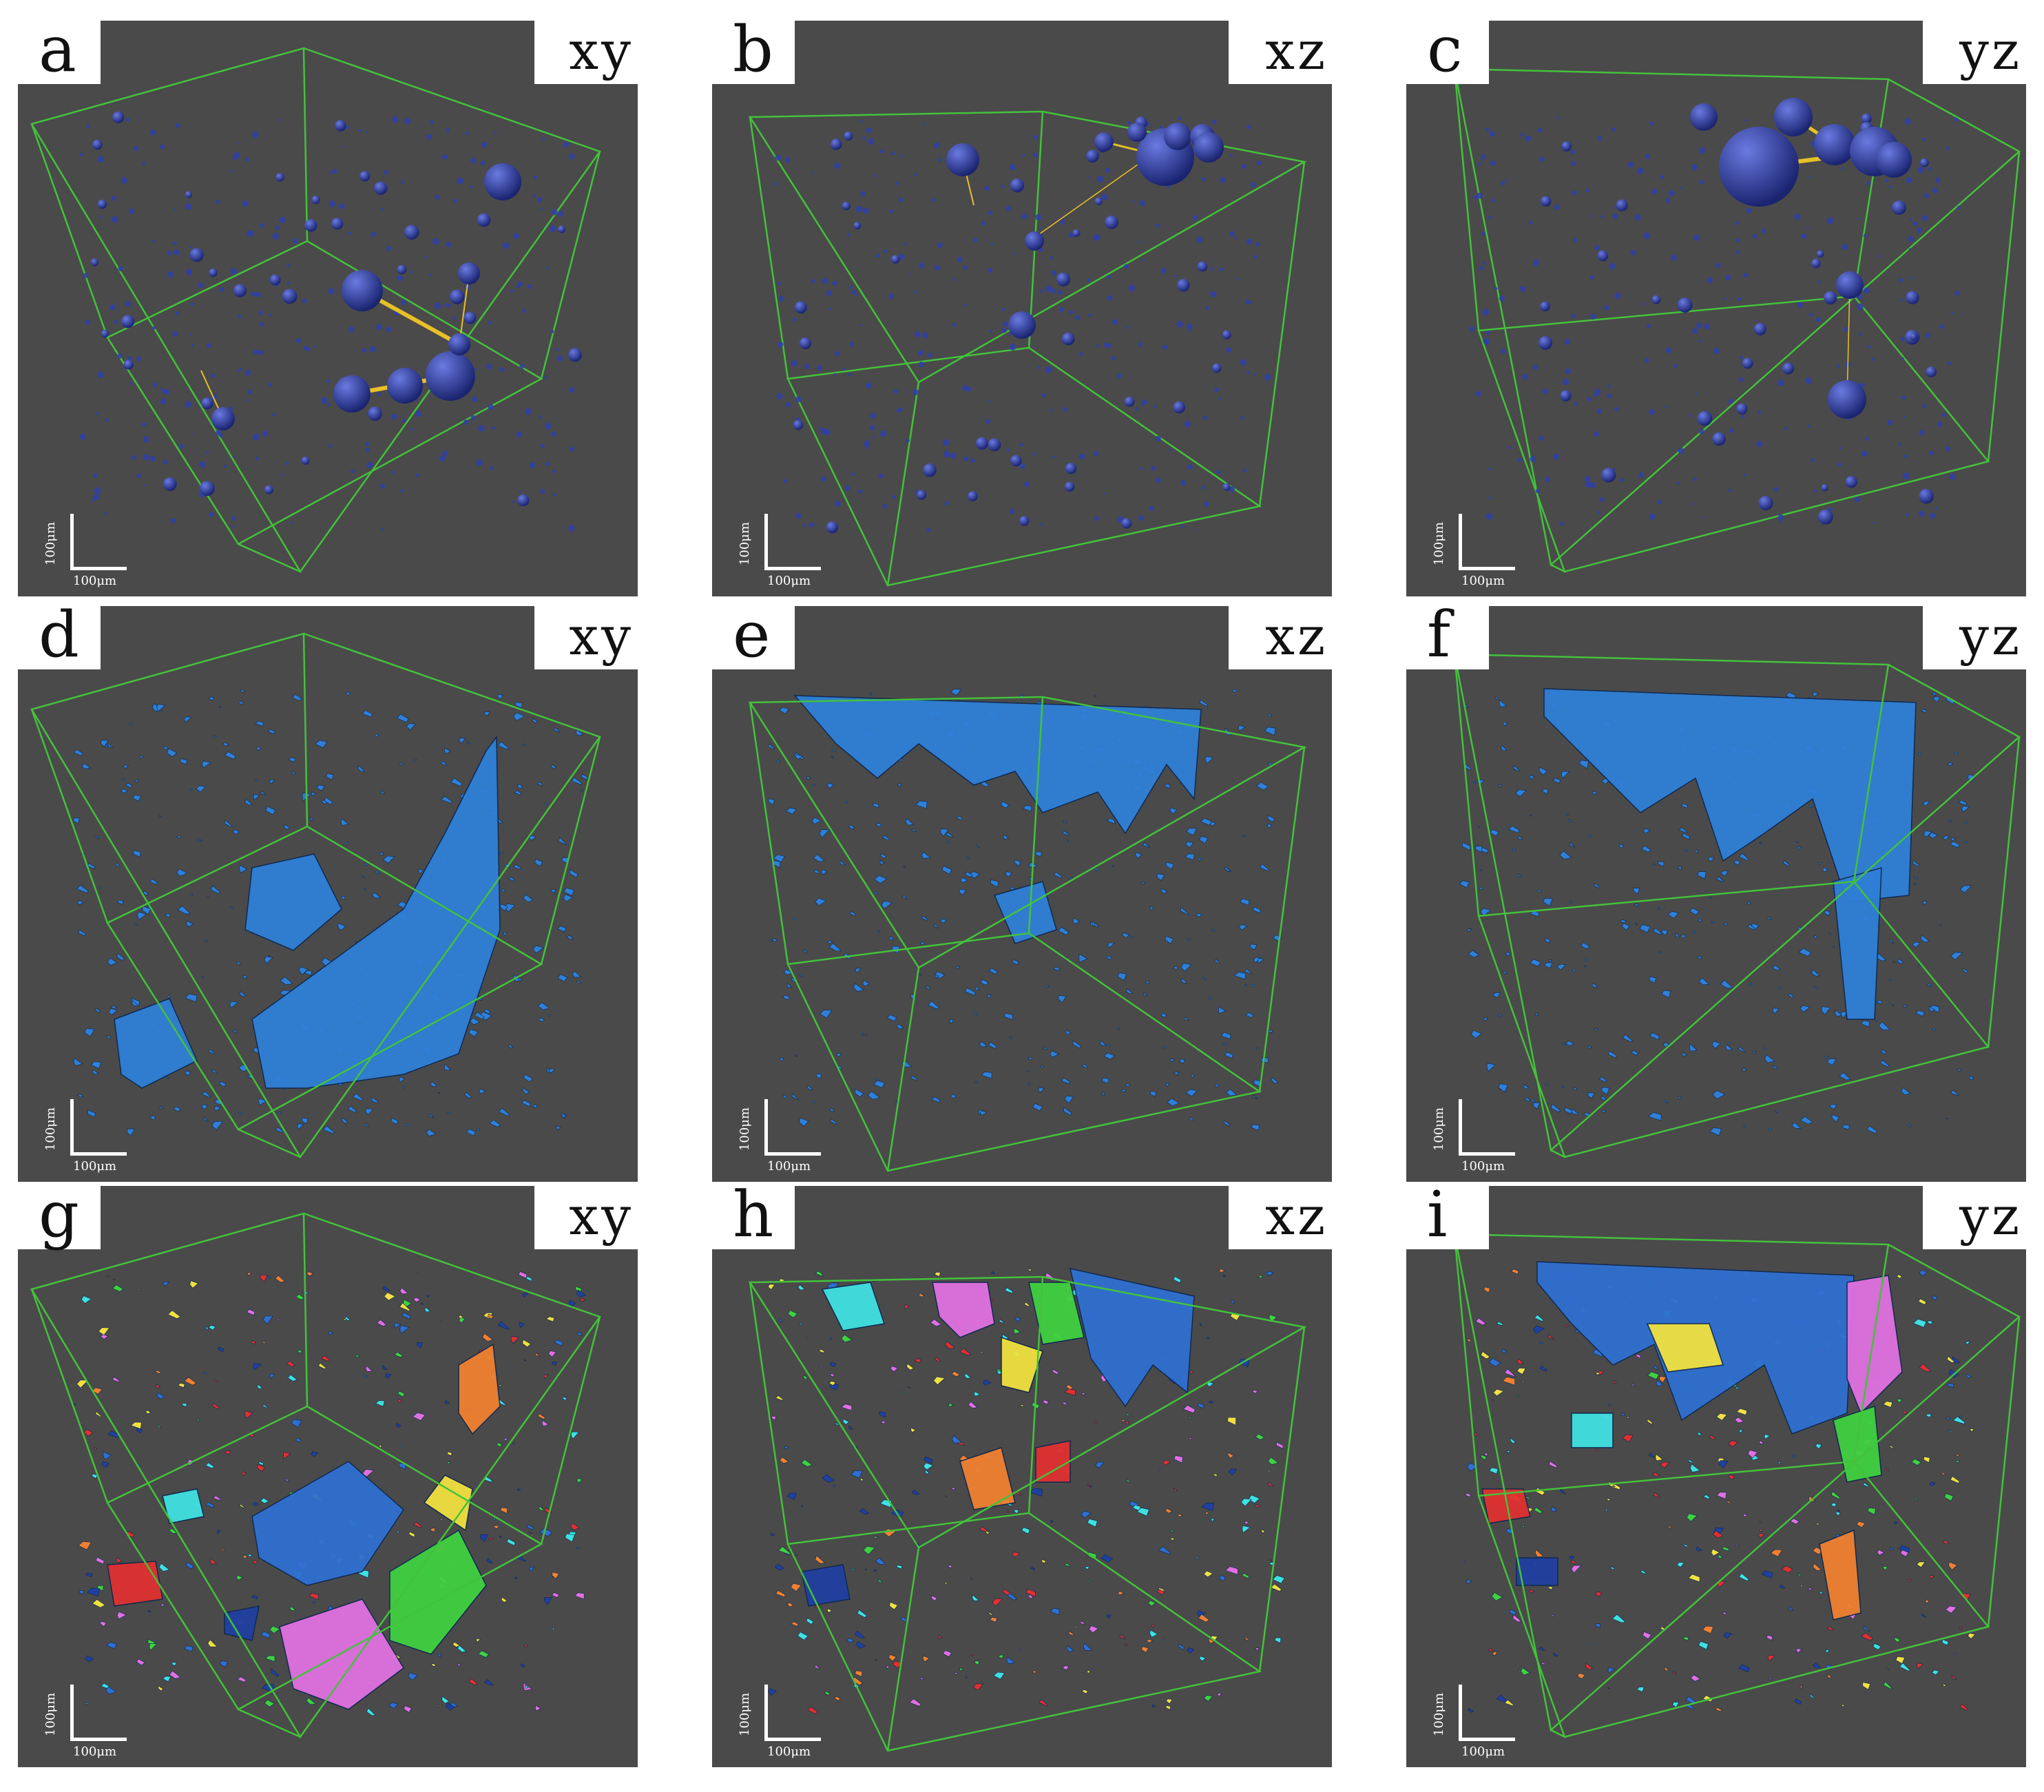 Image resolution: width=2044 pixels, height=1792 pixels. I want to click on panel-letter: a, so click(57, 54).